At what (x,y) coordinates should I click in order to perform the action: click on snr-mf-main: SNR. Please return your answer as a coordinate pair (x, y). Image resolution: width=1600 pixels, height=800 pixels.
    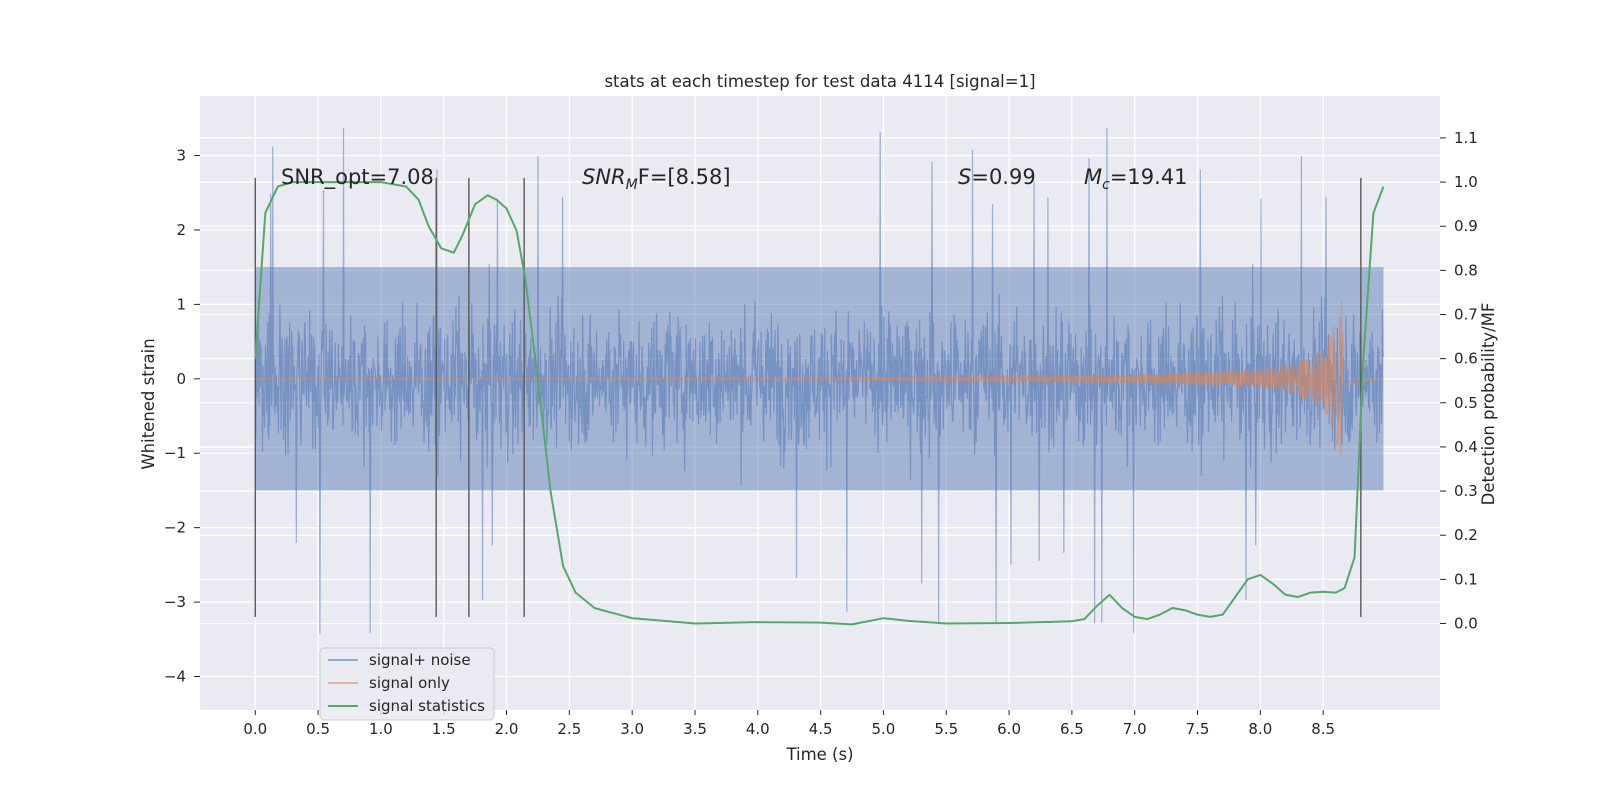
    Looking at the image, I should click on (604, 177).